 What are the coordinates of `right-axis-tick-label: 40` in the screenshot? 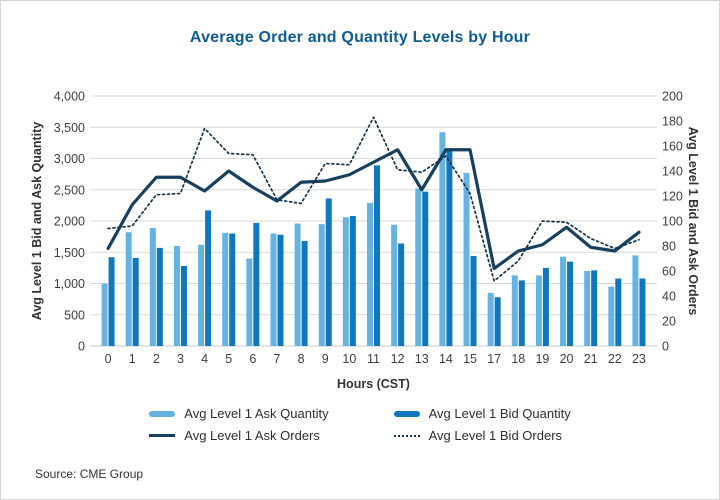 It's located at (669, 297).